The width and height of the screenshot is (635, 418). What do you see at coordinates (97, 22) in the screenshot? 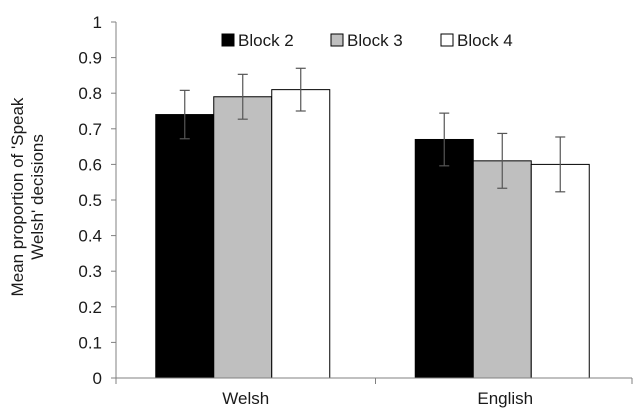
I see `y-tick-label: 1` at bounding box center [97, 22].